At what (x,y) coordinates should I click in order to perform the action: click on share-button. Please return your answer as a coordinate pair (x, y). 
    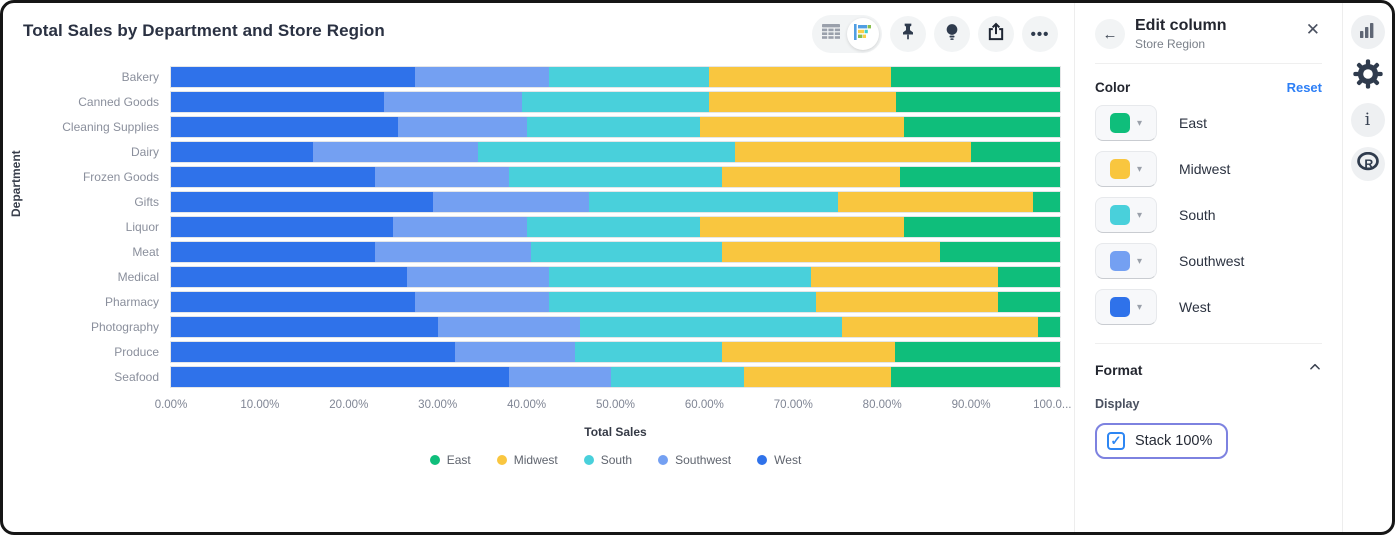
    Looking at the image, I should click on (996, 34).